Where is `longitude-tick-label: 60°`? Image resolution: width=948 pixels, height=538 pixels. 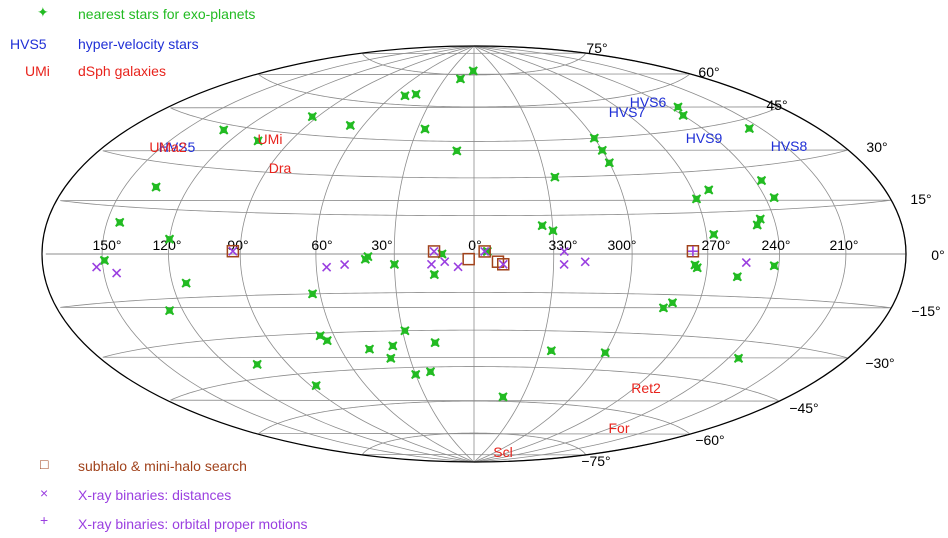 longitude-tick-label: 60° is located at coordinates (321, 245).